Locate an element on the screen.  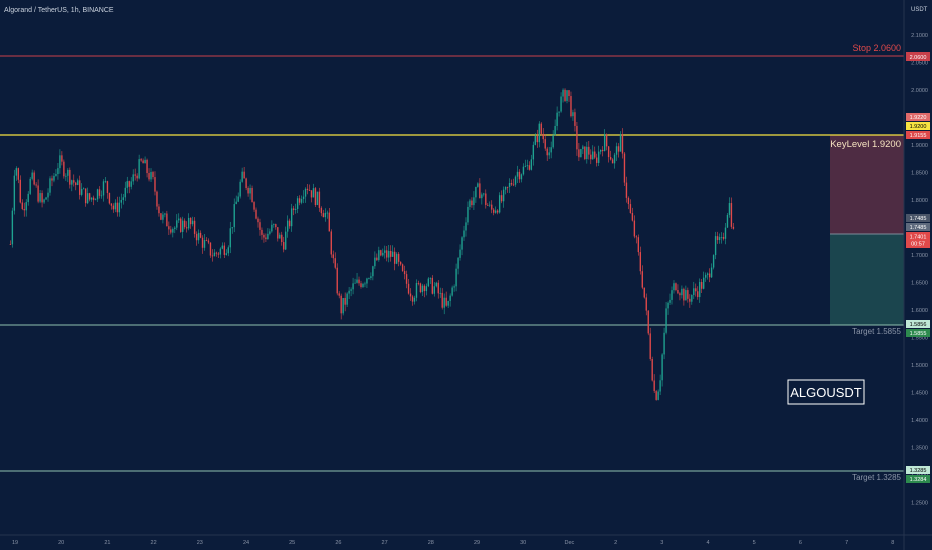
price-tick-label: 1.3500 is located at coordinates (919, 449).